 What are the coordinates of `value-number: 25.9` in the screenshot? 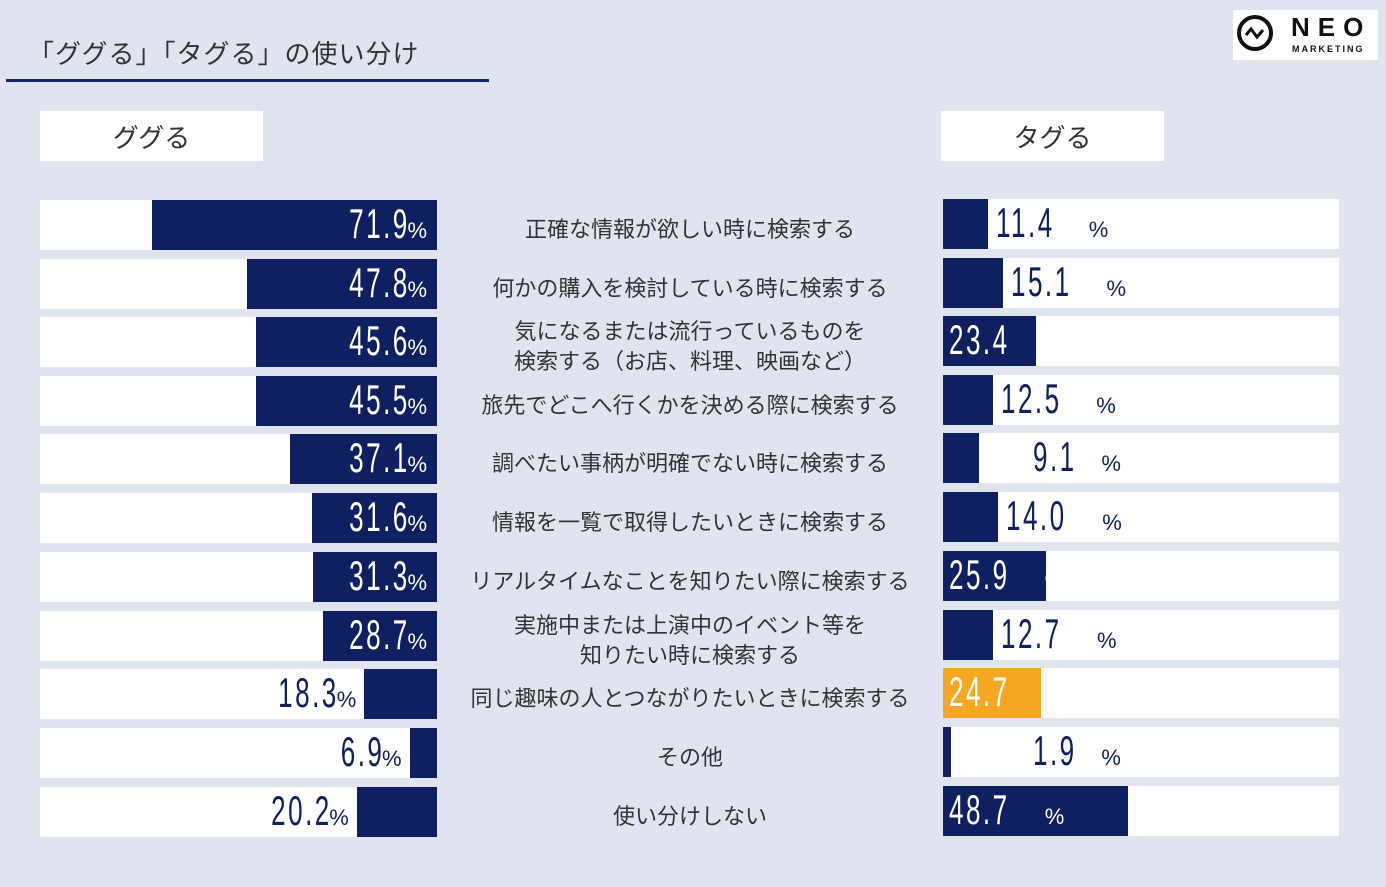 It's located at (979, 574).